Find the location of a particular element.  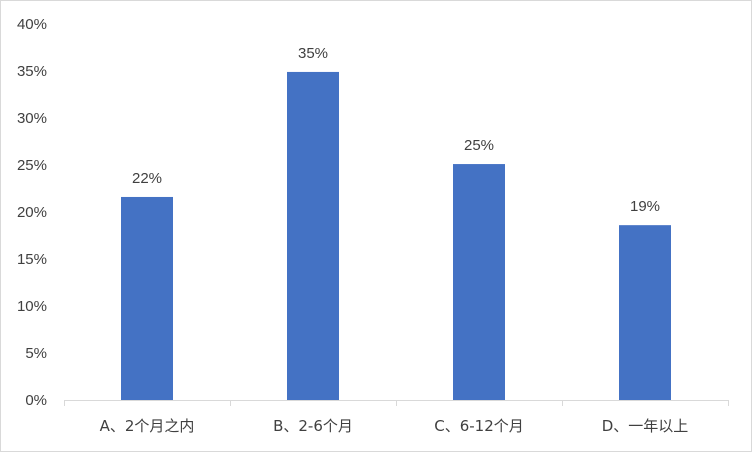

category-label: B、2-6个月 is located at coordinates (313, 426).